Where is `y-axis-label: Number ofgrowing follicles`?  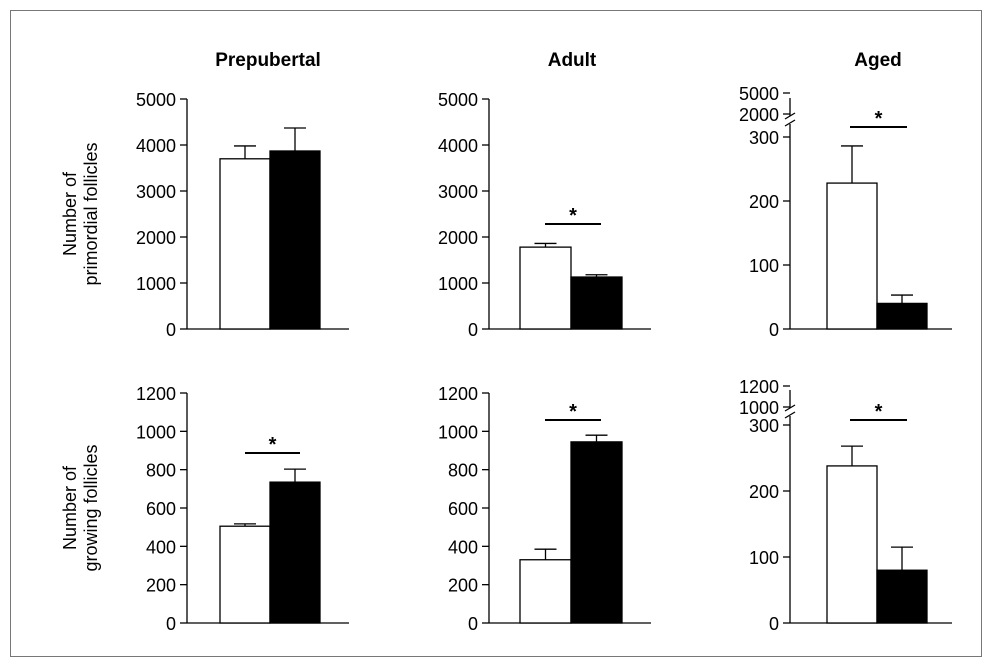 y-axis-label: Number ofgrowing follicles is located at coordinates (80, 507).